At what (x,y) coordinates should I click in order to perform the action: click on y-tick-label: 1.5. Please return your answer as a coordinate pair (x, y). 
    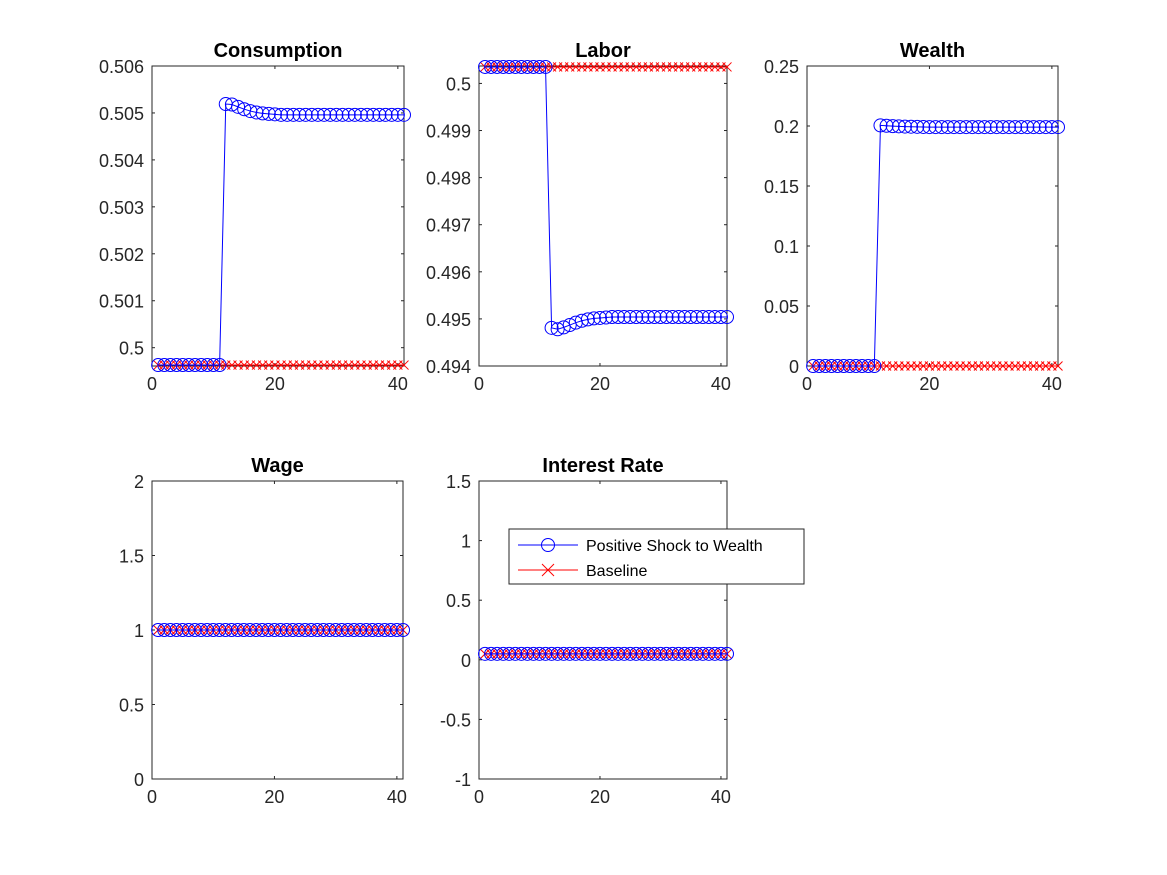
    Looking at the image, I should click on (458, 482).